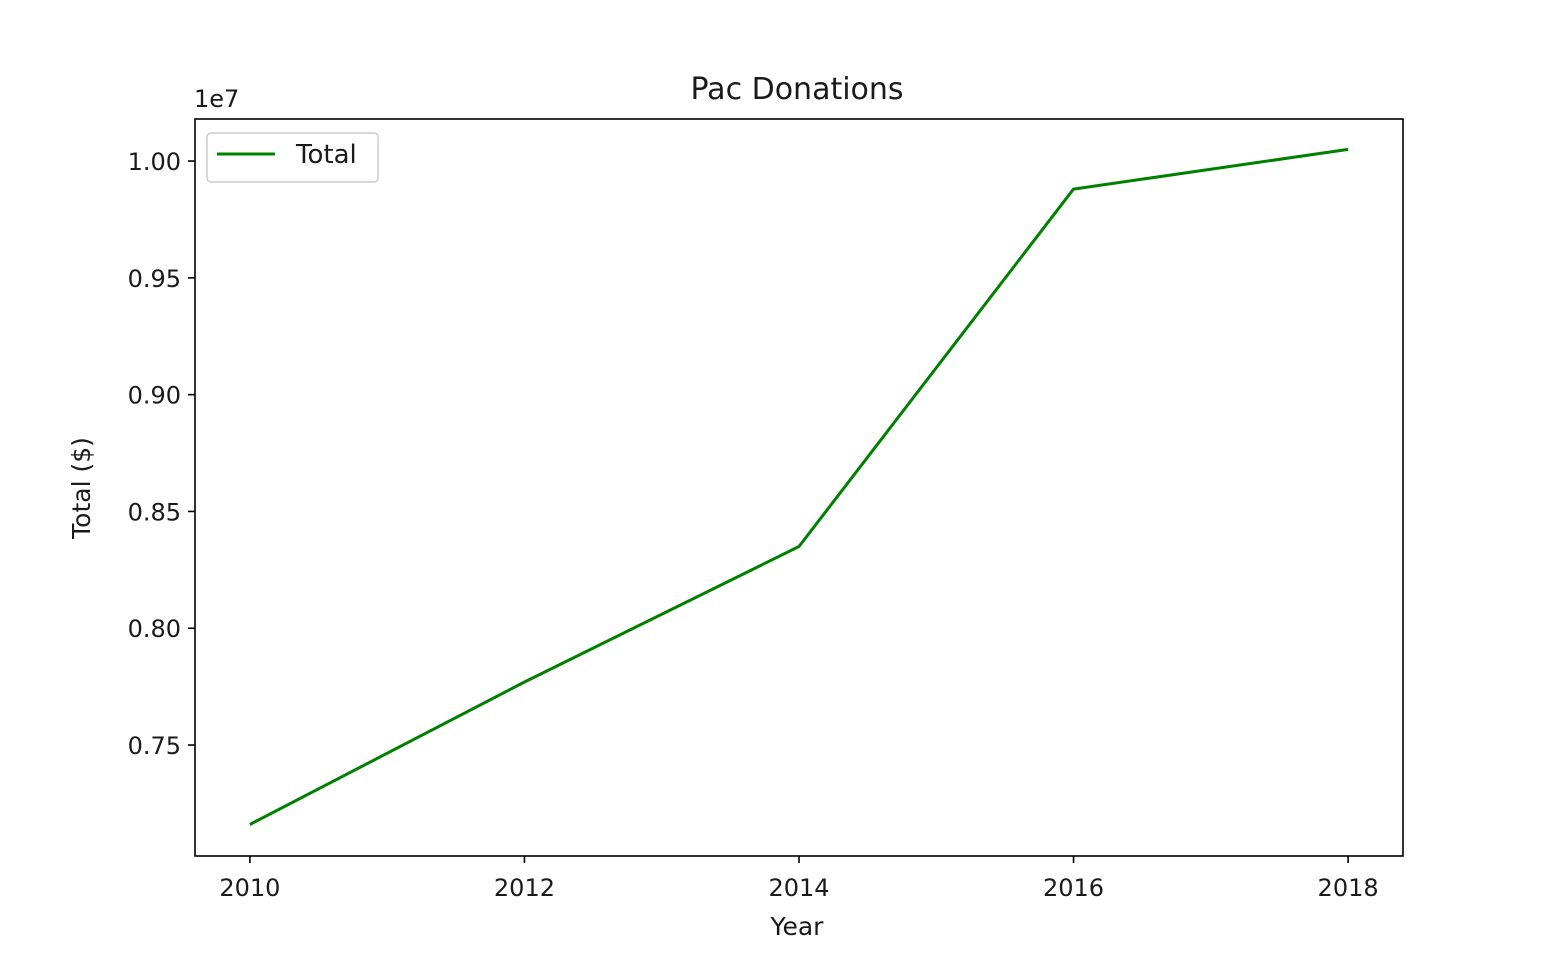  What do you see at coordinates (154, 629) in the screenshot?
I see `y-tick-label: 0.80` at bounding box center [154, 629].